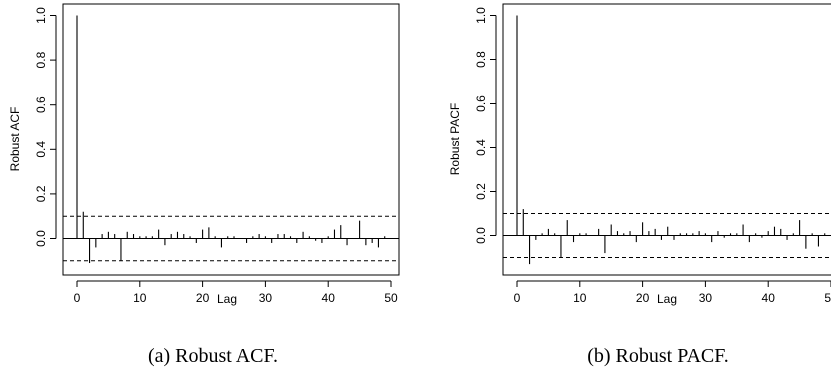 The image size is (831, 390). Describe the element at coordinates (15, 139) in the screenshot. I see `y-axis-title: Robust ACF` at that location.